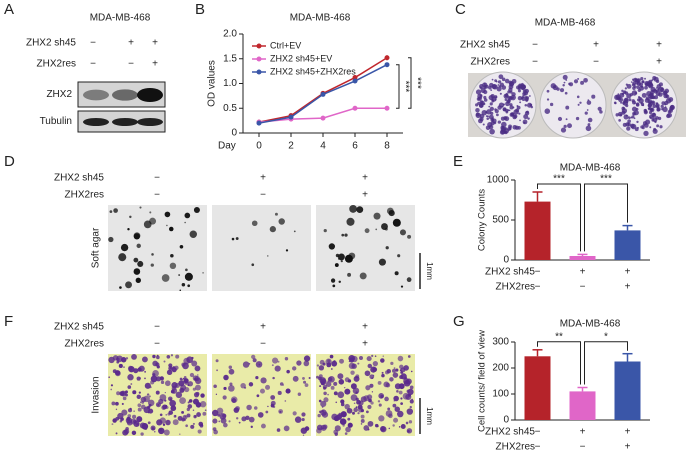 Image resolution: width=688 pixels, height=453 pixels. Describe the element at coordinates (313, 71) in the screenshot. I see `legend-label: ZHX2 sh45+ZHX2res` at that location.